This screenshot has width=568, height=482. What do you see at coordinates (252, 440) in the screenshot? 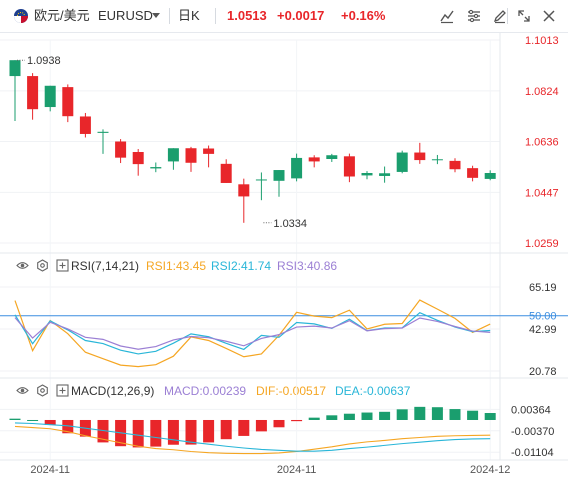
I see `macd-line-dif` at bounding box center [252, 440].